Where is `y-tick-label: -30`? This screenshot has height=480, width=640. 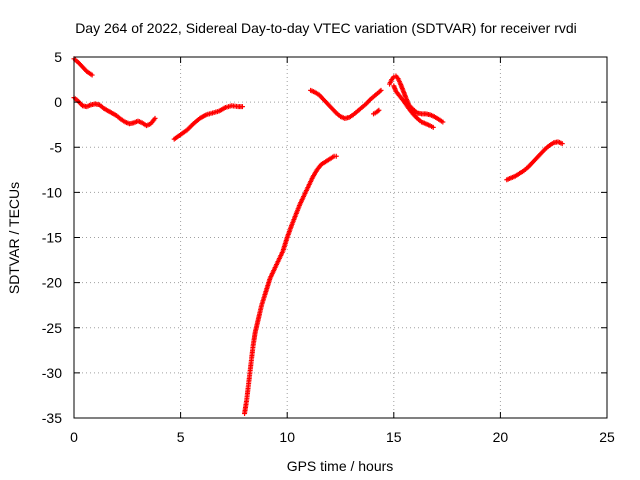
y-tick-label: -30 is located at coordinates (52, 373).